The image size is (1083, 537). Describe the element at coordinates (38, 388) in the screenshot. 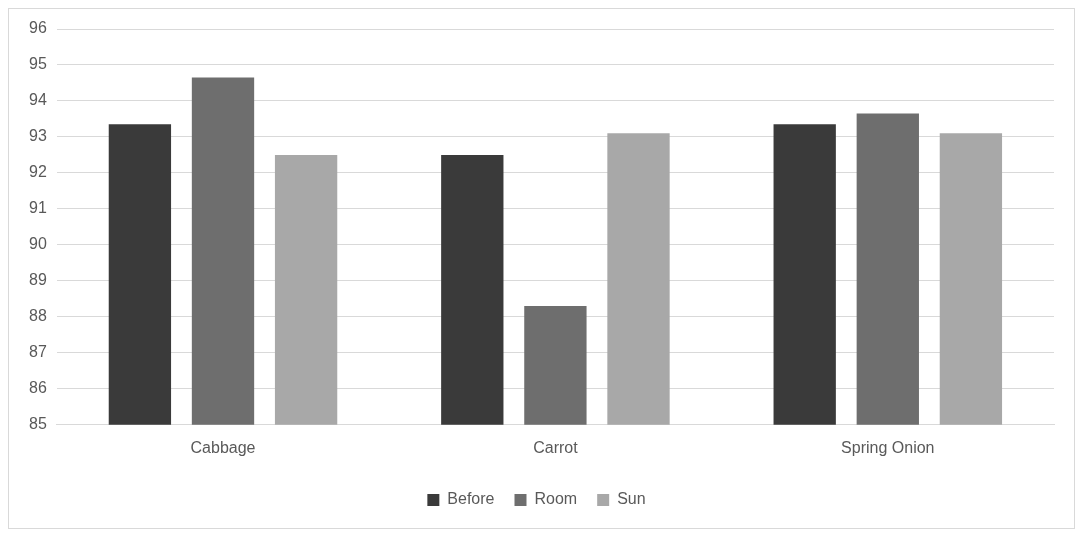

I see `y-tick-label: 86` at that location.